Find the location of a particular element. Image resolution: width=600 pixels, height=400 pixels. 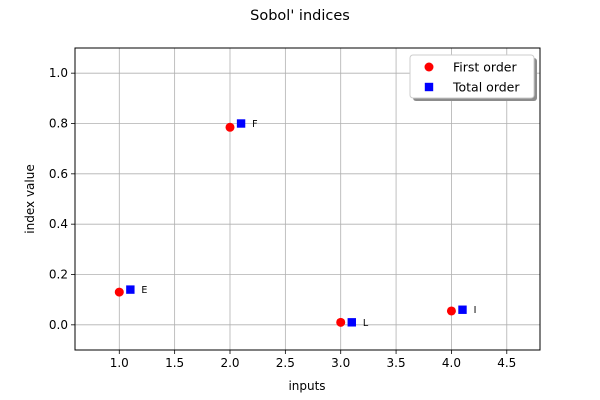

x-tick-label: 4.0 is located at coordinates (451, 363).